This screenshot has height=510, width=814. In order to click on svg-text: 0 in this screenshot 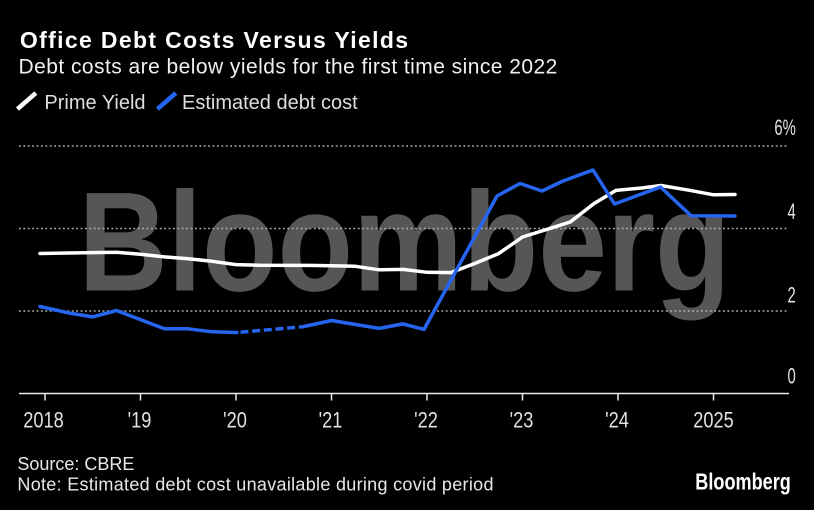, I will do `click(792, 376)`.